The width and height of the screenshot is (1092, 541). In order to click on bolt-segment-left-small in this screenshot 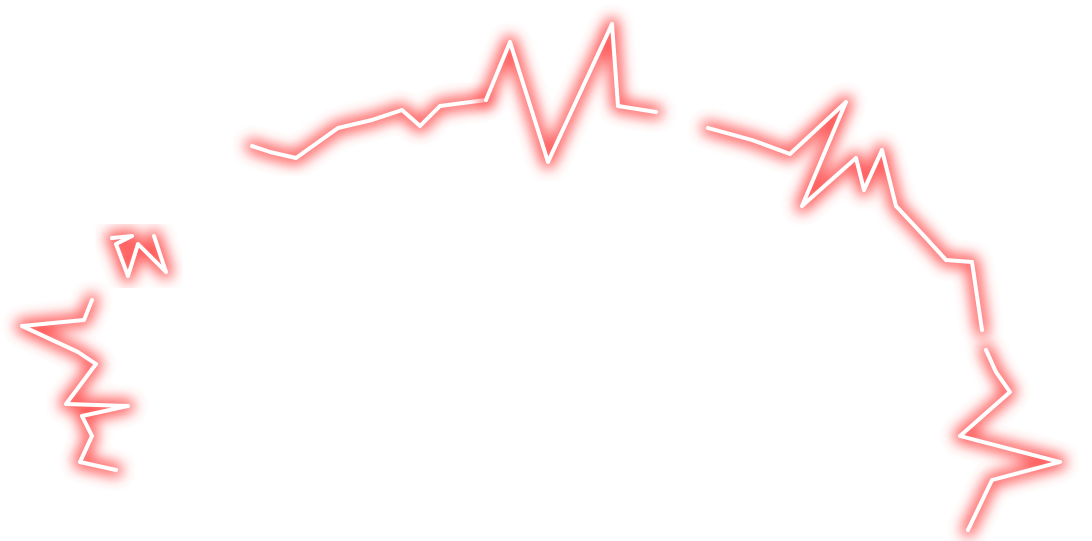, I will do `click(139, 256)`.